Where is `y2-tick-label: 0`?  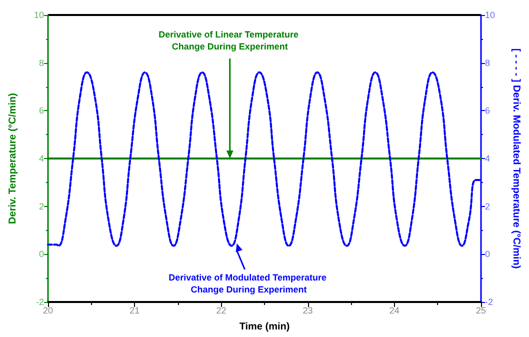 y2-tick-label: 0 is located at coordinates (487, 254).